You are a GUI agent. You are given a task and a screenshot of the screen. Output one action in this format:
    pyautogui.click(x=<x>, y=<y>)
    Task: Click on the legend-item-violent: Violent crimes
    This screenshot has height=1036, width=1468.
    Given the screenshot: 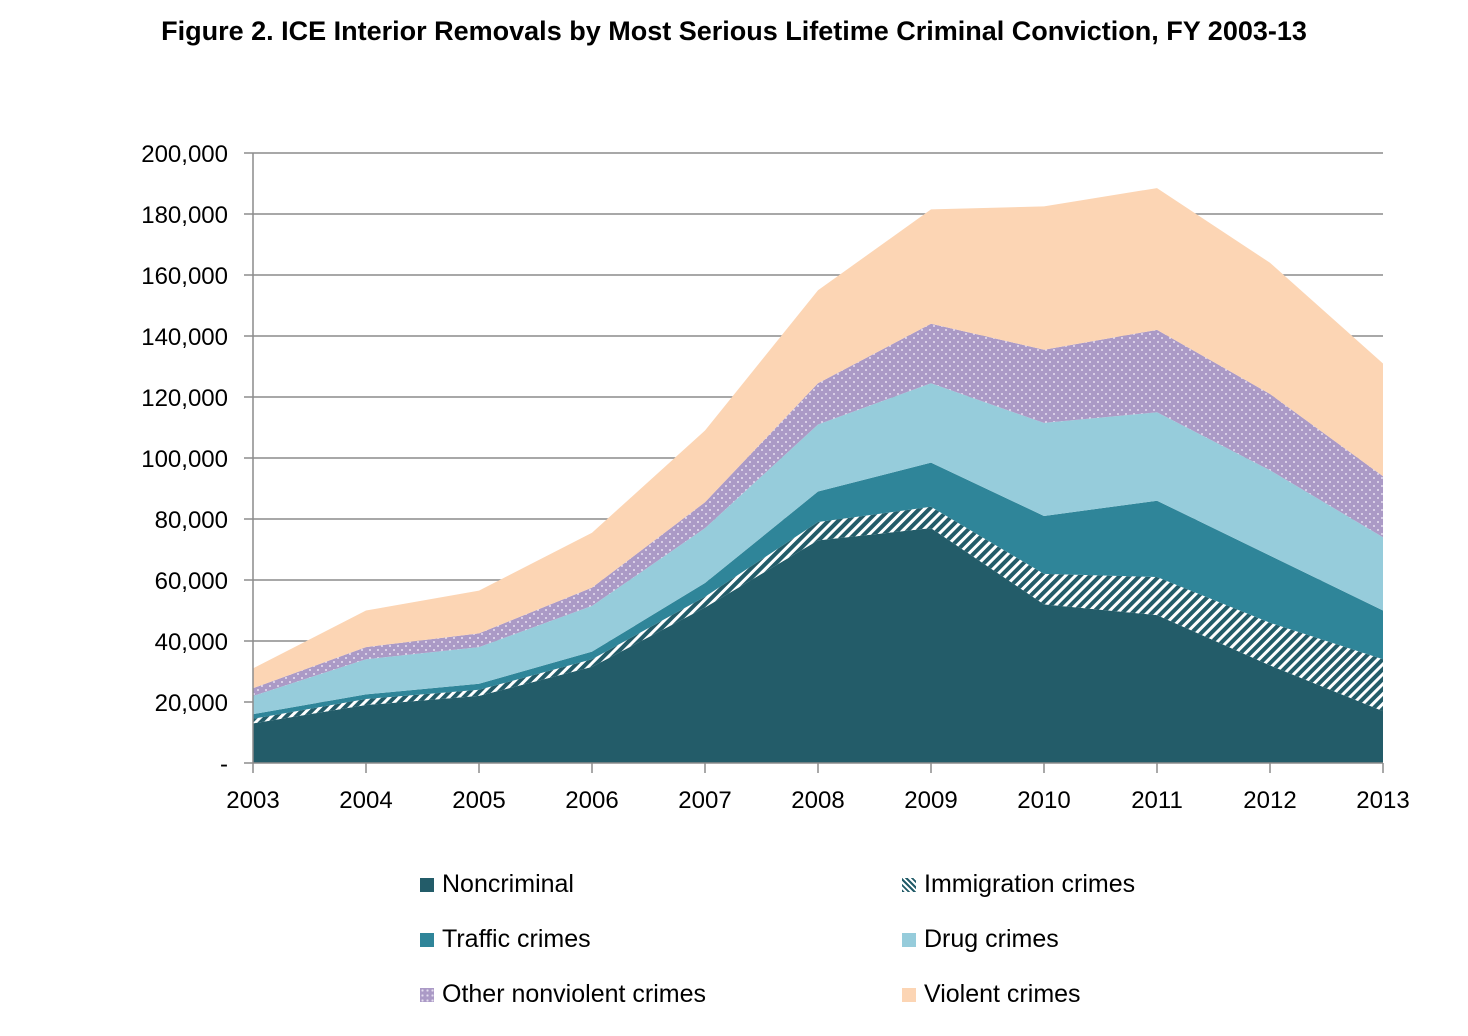 What is the action you would take?
    pyautogui.click(x=991, y=994)
    